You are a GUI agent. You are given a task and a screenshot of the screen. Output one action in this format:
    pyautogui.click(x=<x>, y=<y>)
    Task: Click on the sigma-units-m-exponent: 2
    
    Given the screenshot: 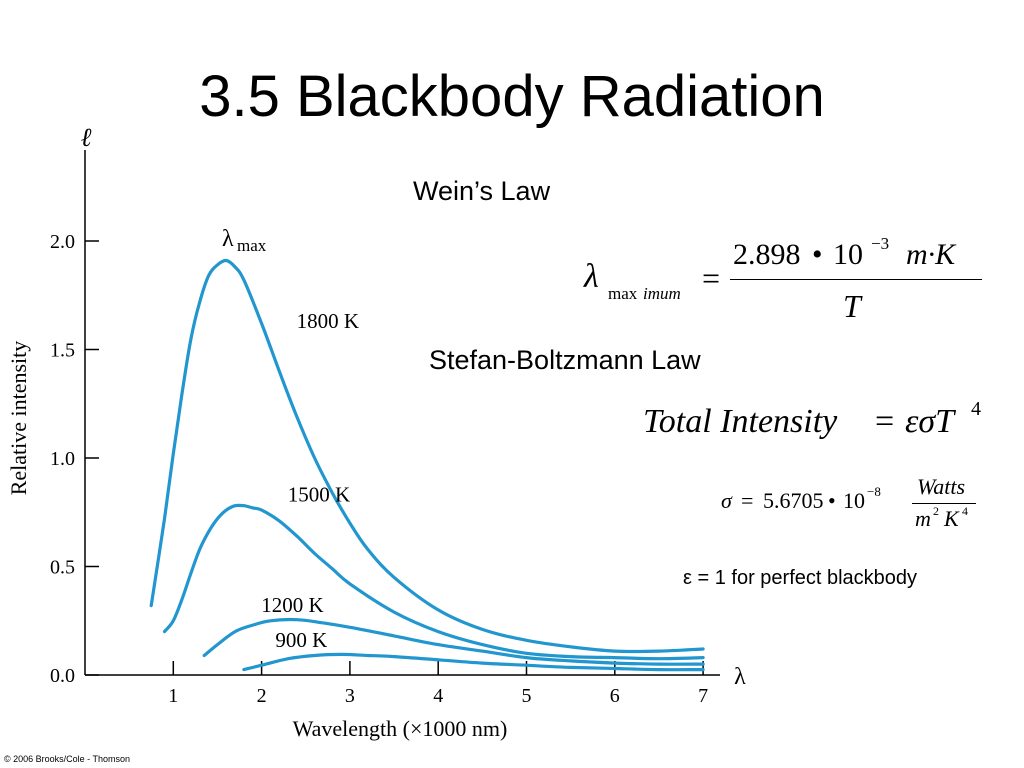 What is the action you would take?
    pyautogui.click(x=936, y=511)
    